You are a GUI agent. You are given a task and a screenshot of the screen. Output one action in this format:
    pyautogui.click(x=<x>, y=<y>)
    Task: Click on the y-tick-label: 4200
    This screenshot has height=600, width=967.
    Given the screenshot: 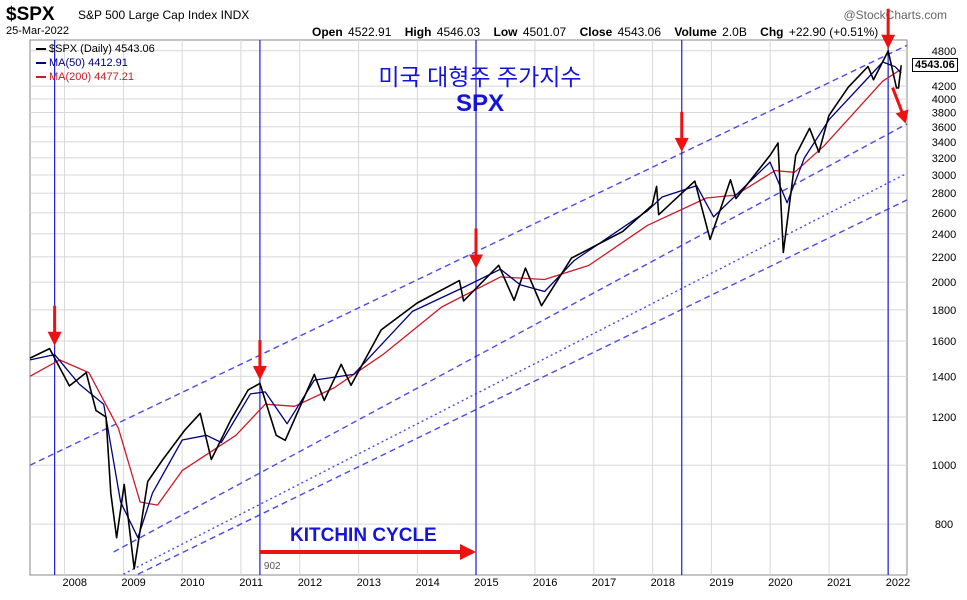 What is the action you would take?
    pyautogui.click(x=944, y=87)
    